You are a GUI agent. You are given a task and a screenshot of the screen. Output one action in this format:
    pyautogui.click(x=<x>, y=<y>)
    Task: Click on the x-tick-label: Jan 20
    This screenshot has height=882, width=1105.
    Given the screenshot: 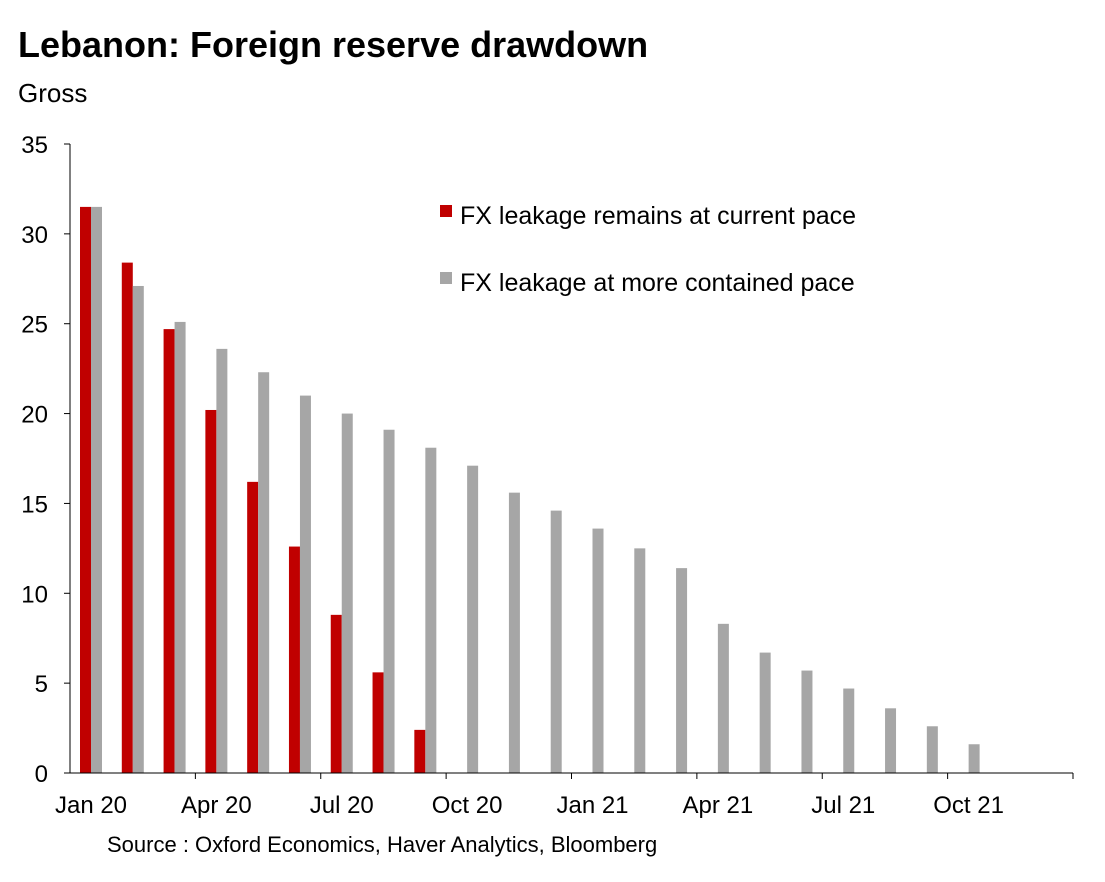 What is the action you would take?
    pyautogui.click(x=91, y=805)
    